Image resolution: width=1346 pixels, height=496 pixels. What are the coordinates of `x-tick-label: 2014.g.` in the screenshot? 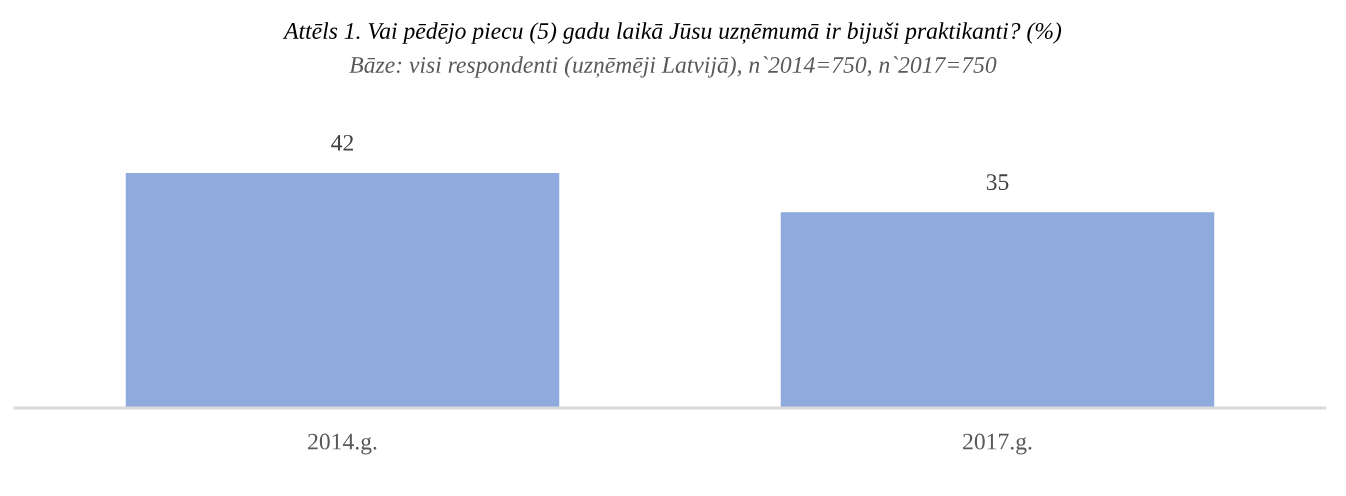 It's located at (342, 444).